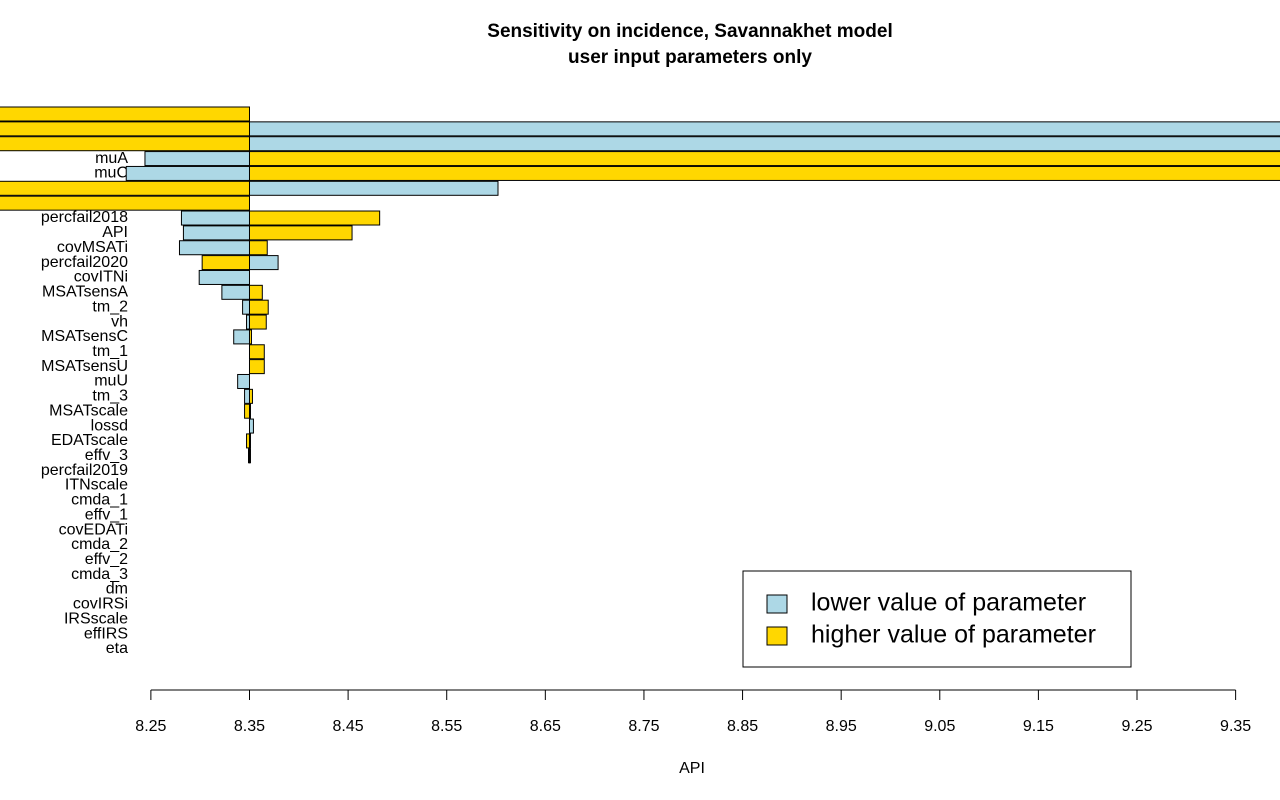 Image resolution: width=1280 pixels, height=800 pixels. Describe the element at coordinates (150, 726) in the screenshot. I see `x-tick-label: 8.25` at that location.